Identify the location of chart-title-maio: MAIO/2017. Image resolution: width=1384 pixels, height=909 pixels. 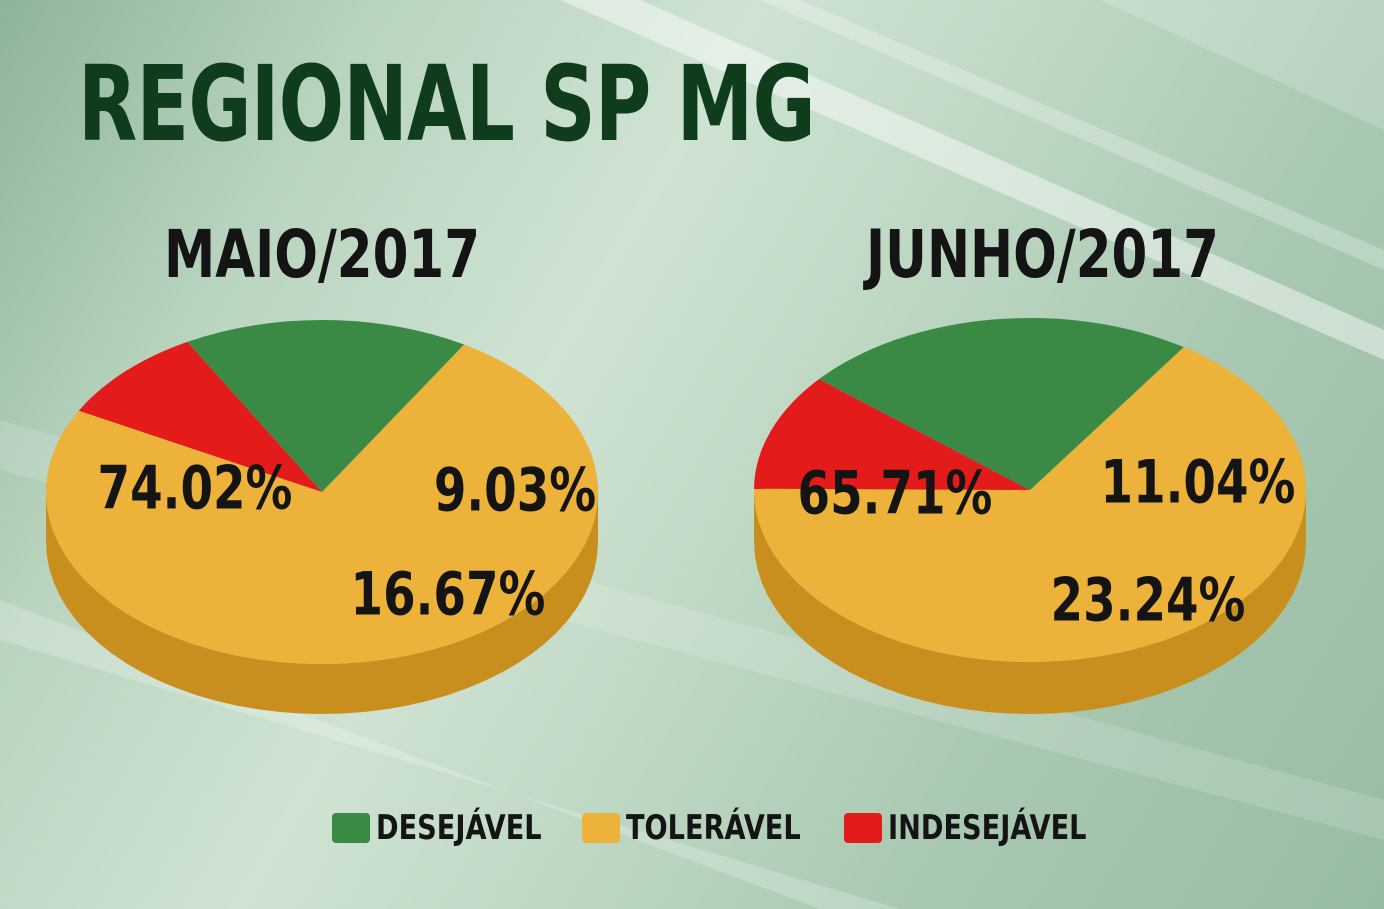
(322, 254).